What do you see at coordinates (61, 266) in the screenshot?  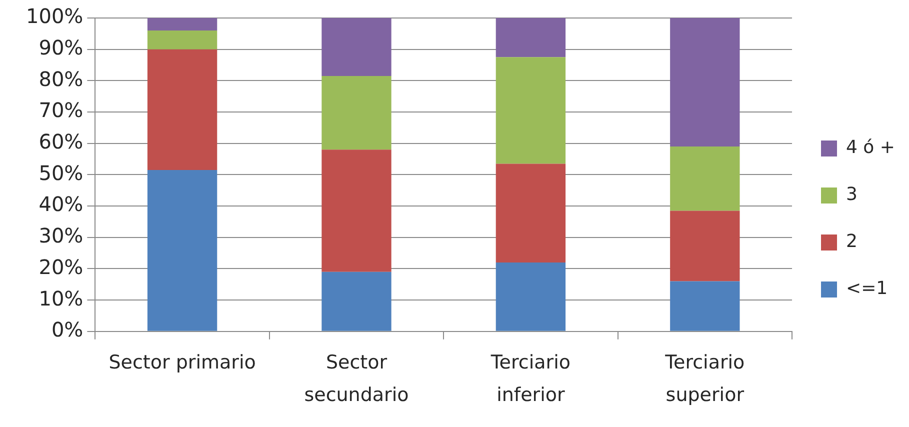 I see `y-tick-label: 20%` at bounding box center [61, 266].